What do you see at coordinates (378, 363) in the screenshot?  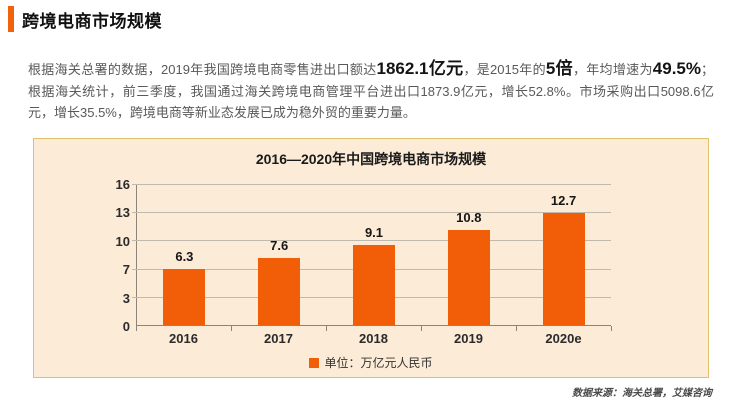 I see `legend-label: 单位：万亿元人民币` at bounding box center [378, 363].